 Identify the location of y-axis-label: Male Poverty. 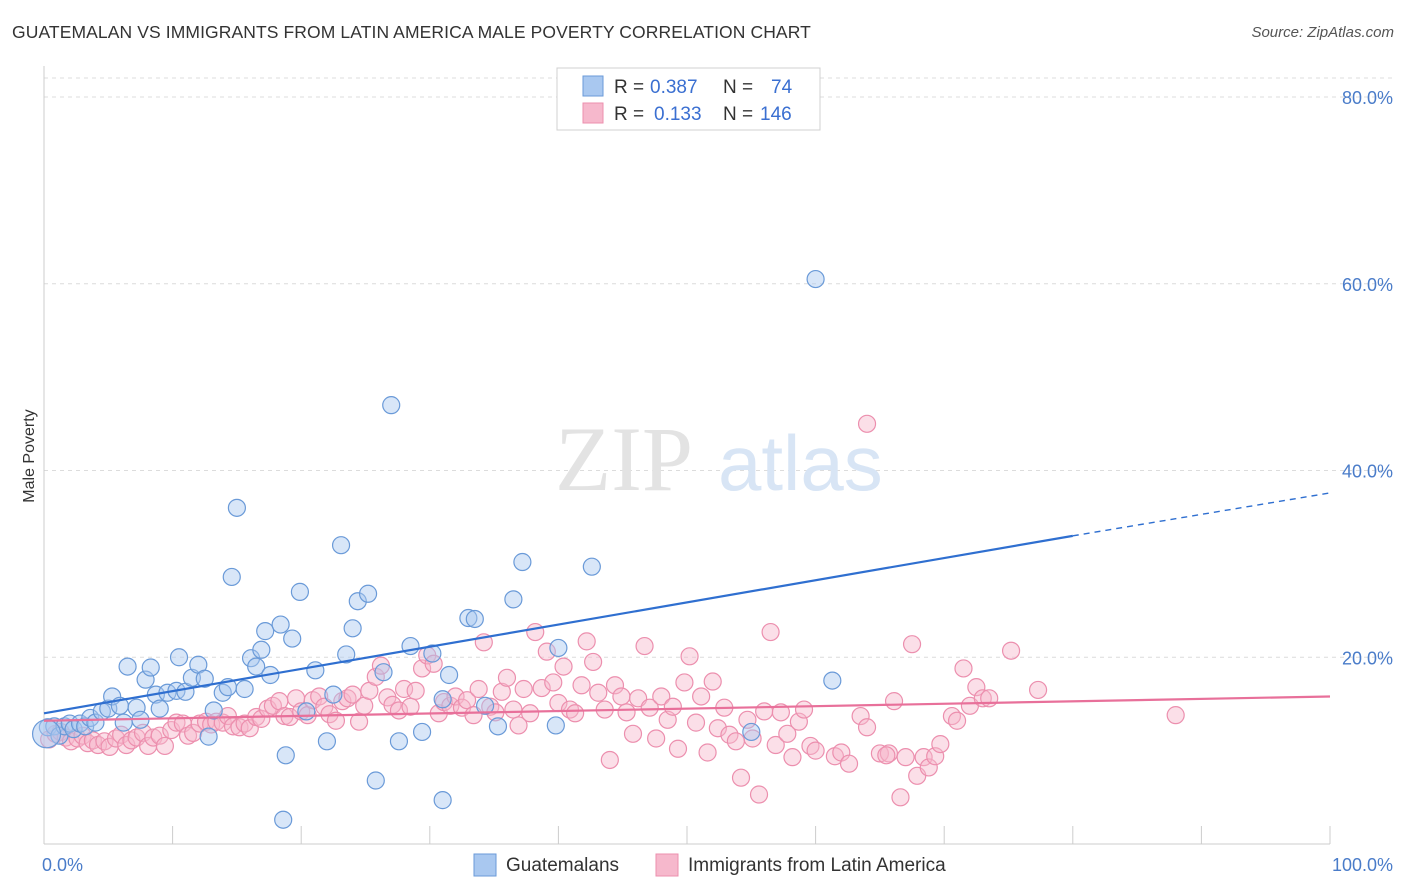
(29, 455).